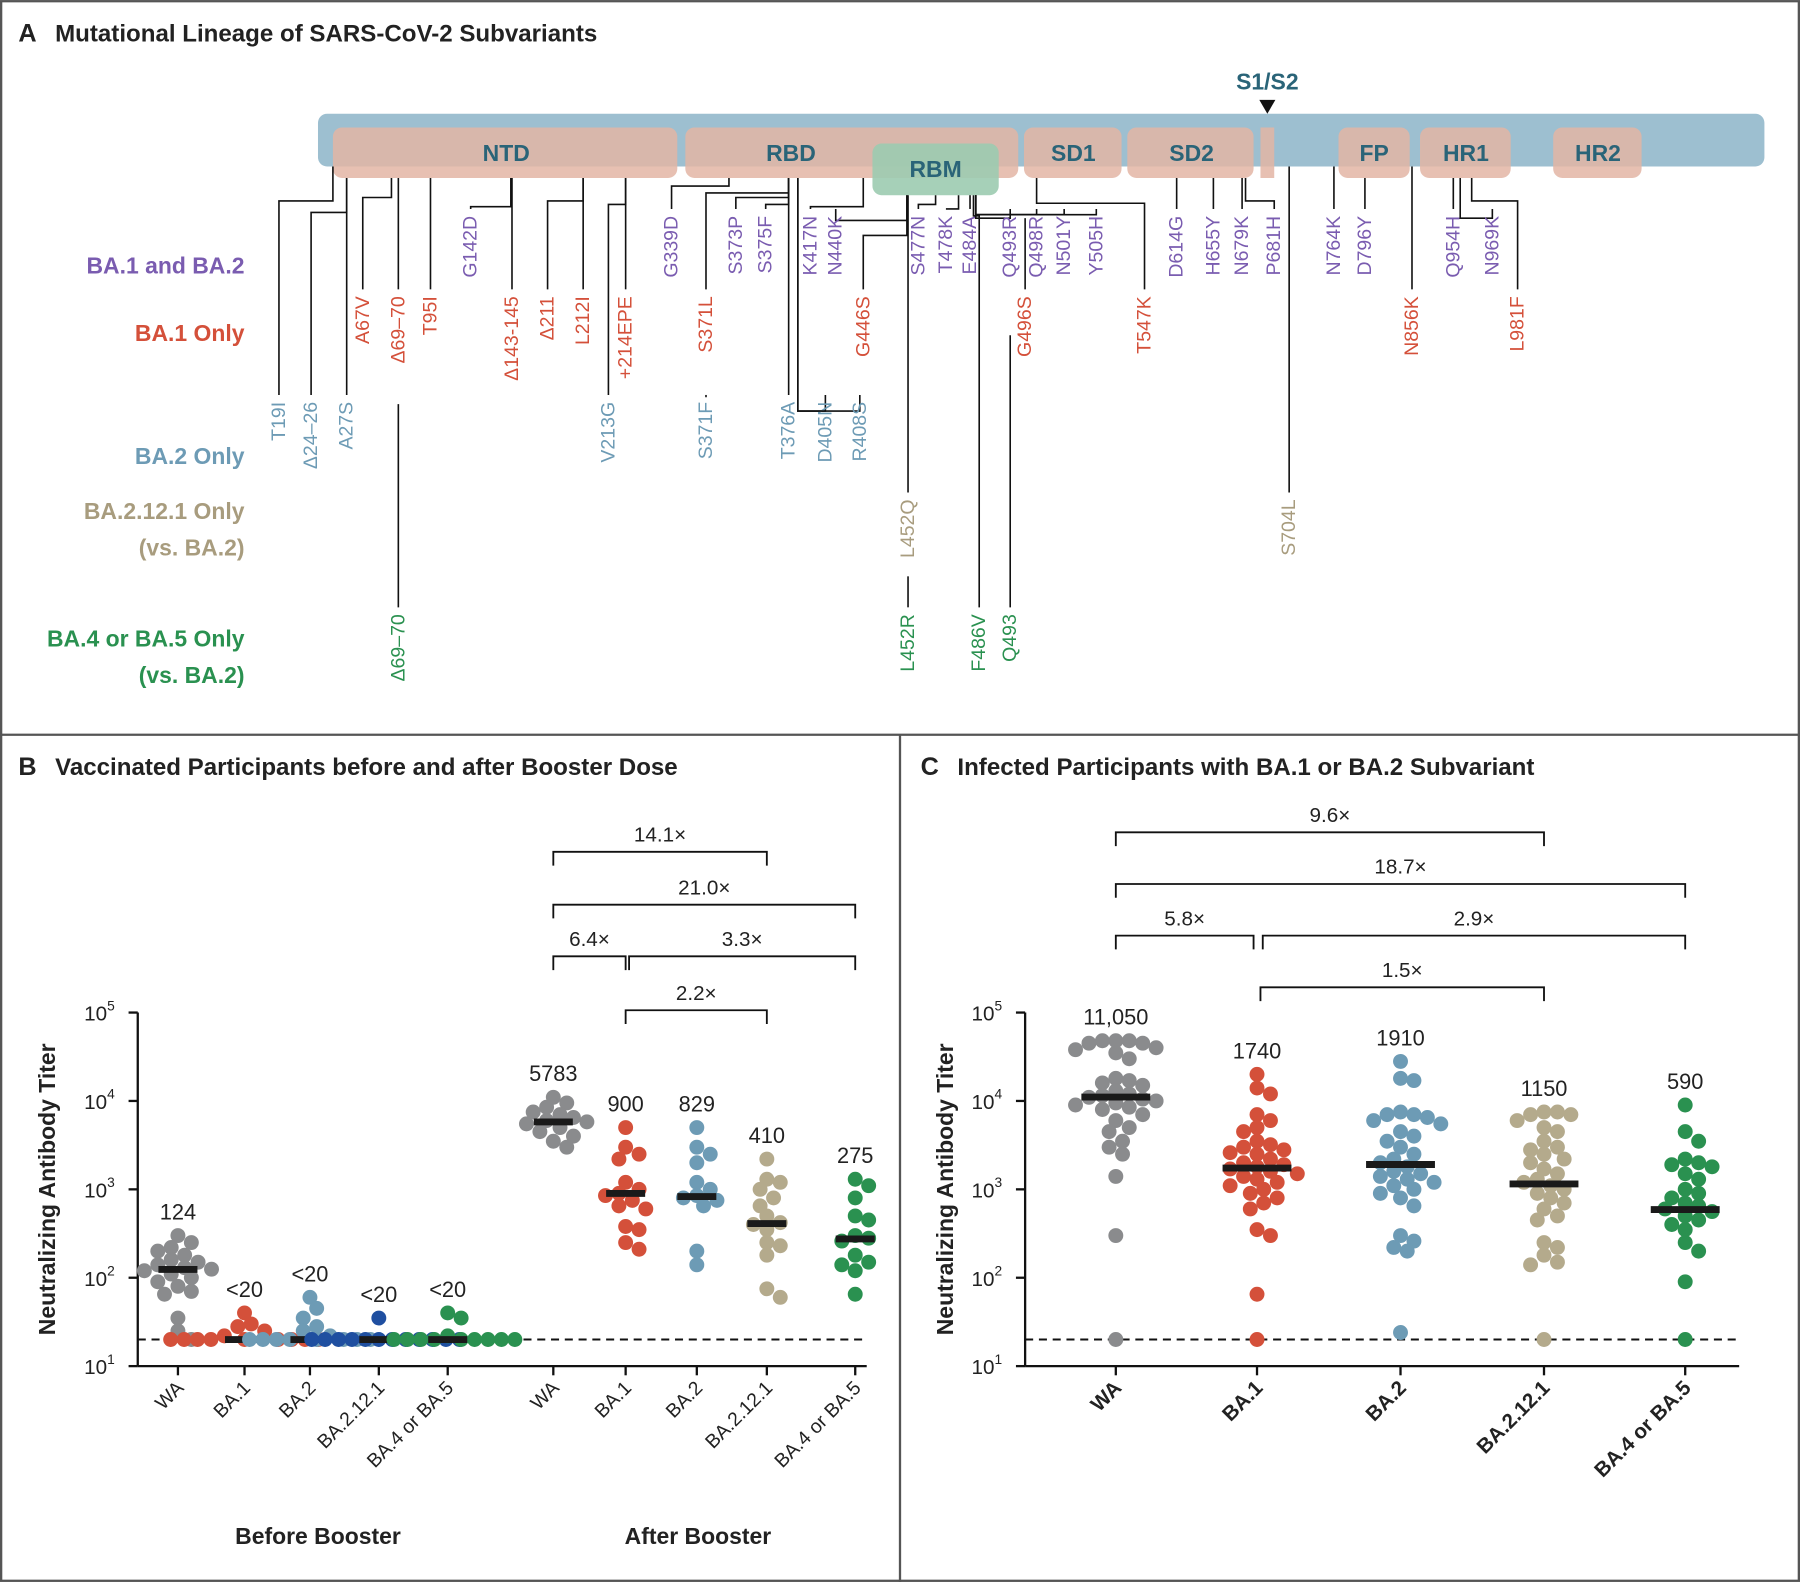 This screenshot has height=1582, width=1800. Describe the element at coordinates (398, 647) in the screenshot. I see `mutation-label: Δ69–70` at that location.